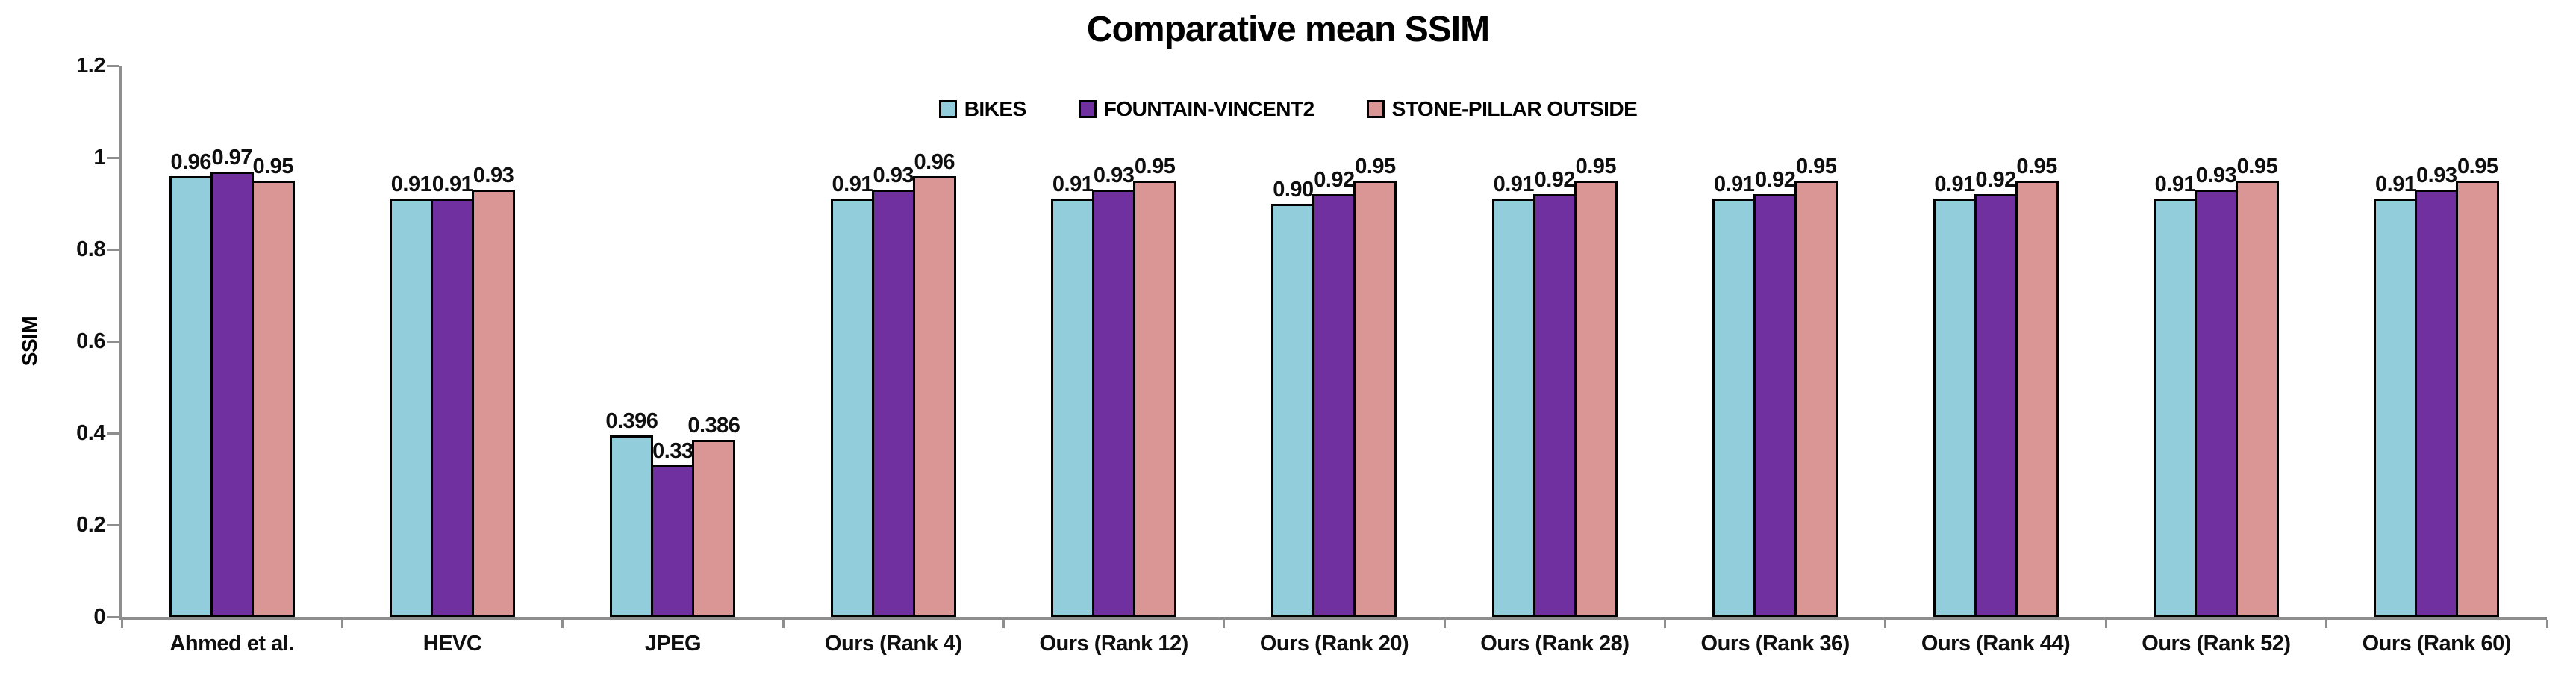 Image resolution: width=2576 pixels, height=690 pixels. What do you see at coordinates (232, 644) in the screenshot?
I see `x-category-label: Ahmed et al.` at bounding box center [232, 644].